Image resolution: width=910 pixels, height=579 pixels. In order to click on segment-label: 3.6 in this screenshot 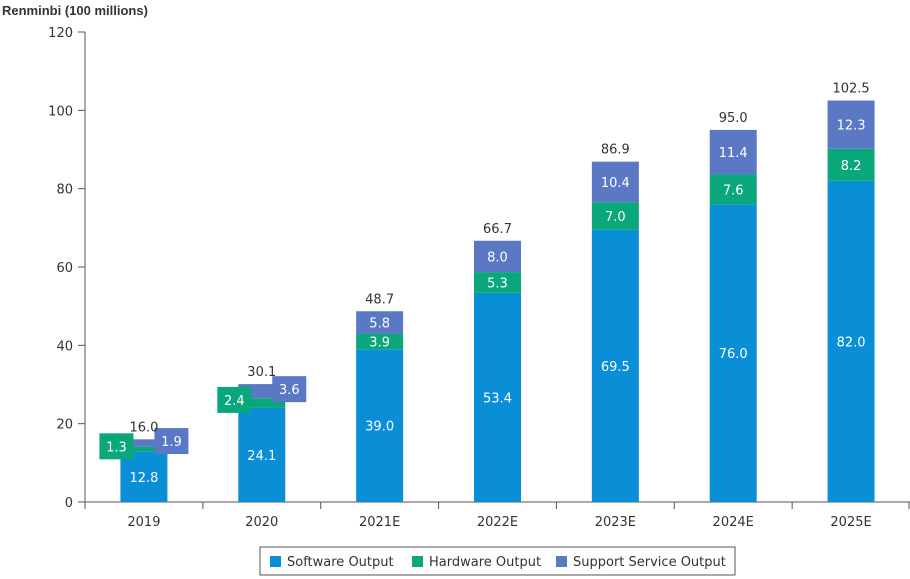, I will do `click(289, 390)`.